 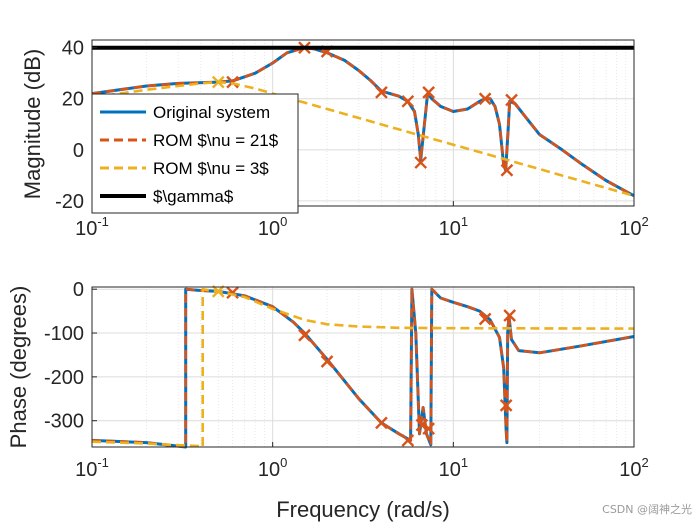 I want to click on magnitude-xtick-label: 10¹, so click(x=453, y=227).